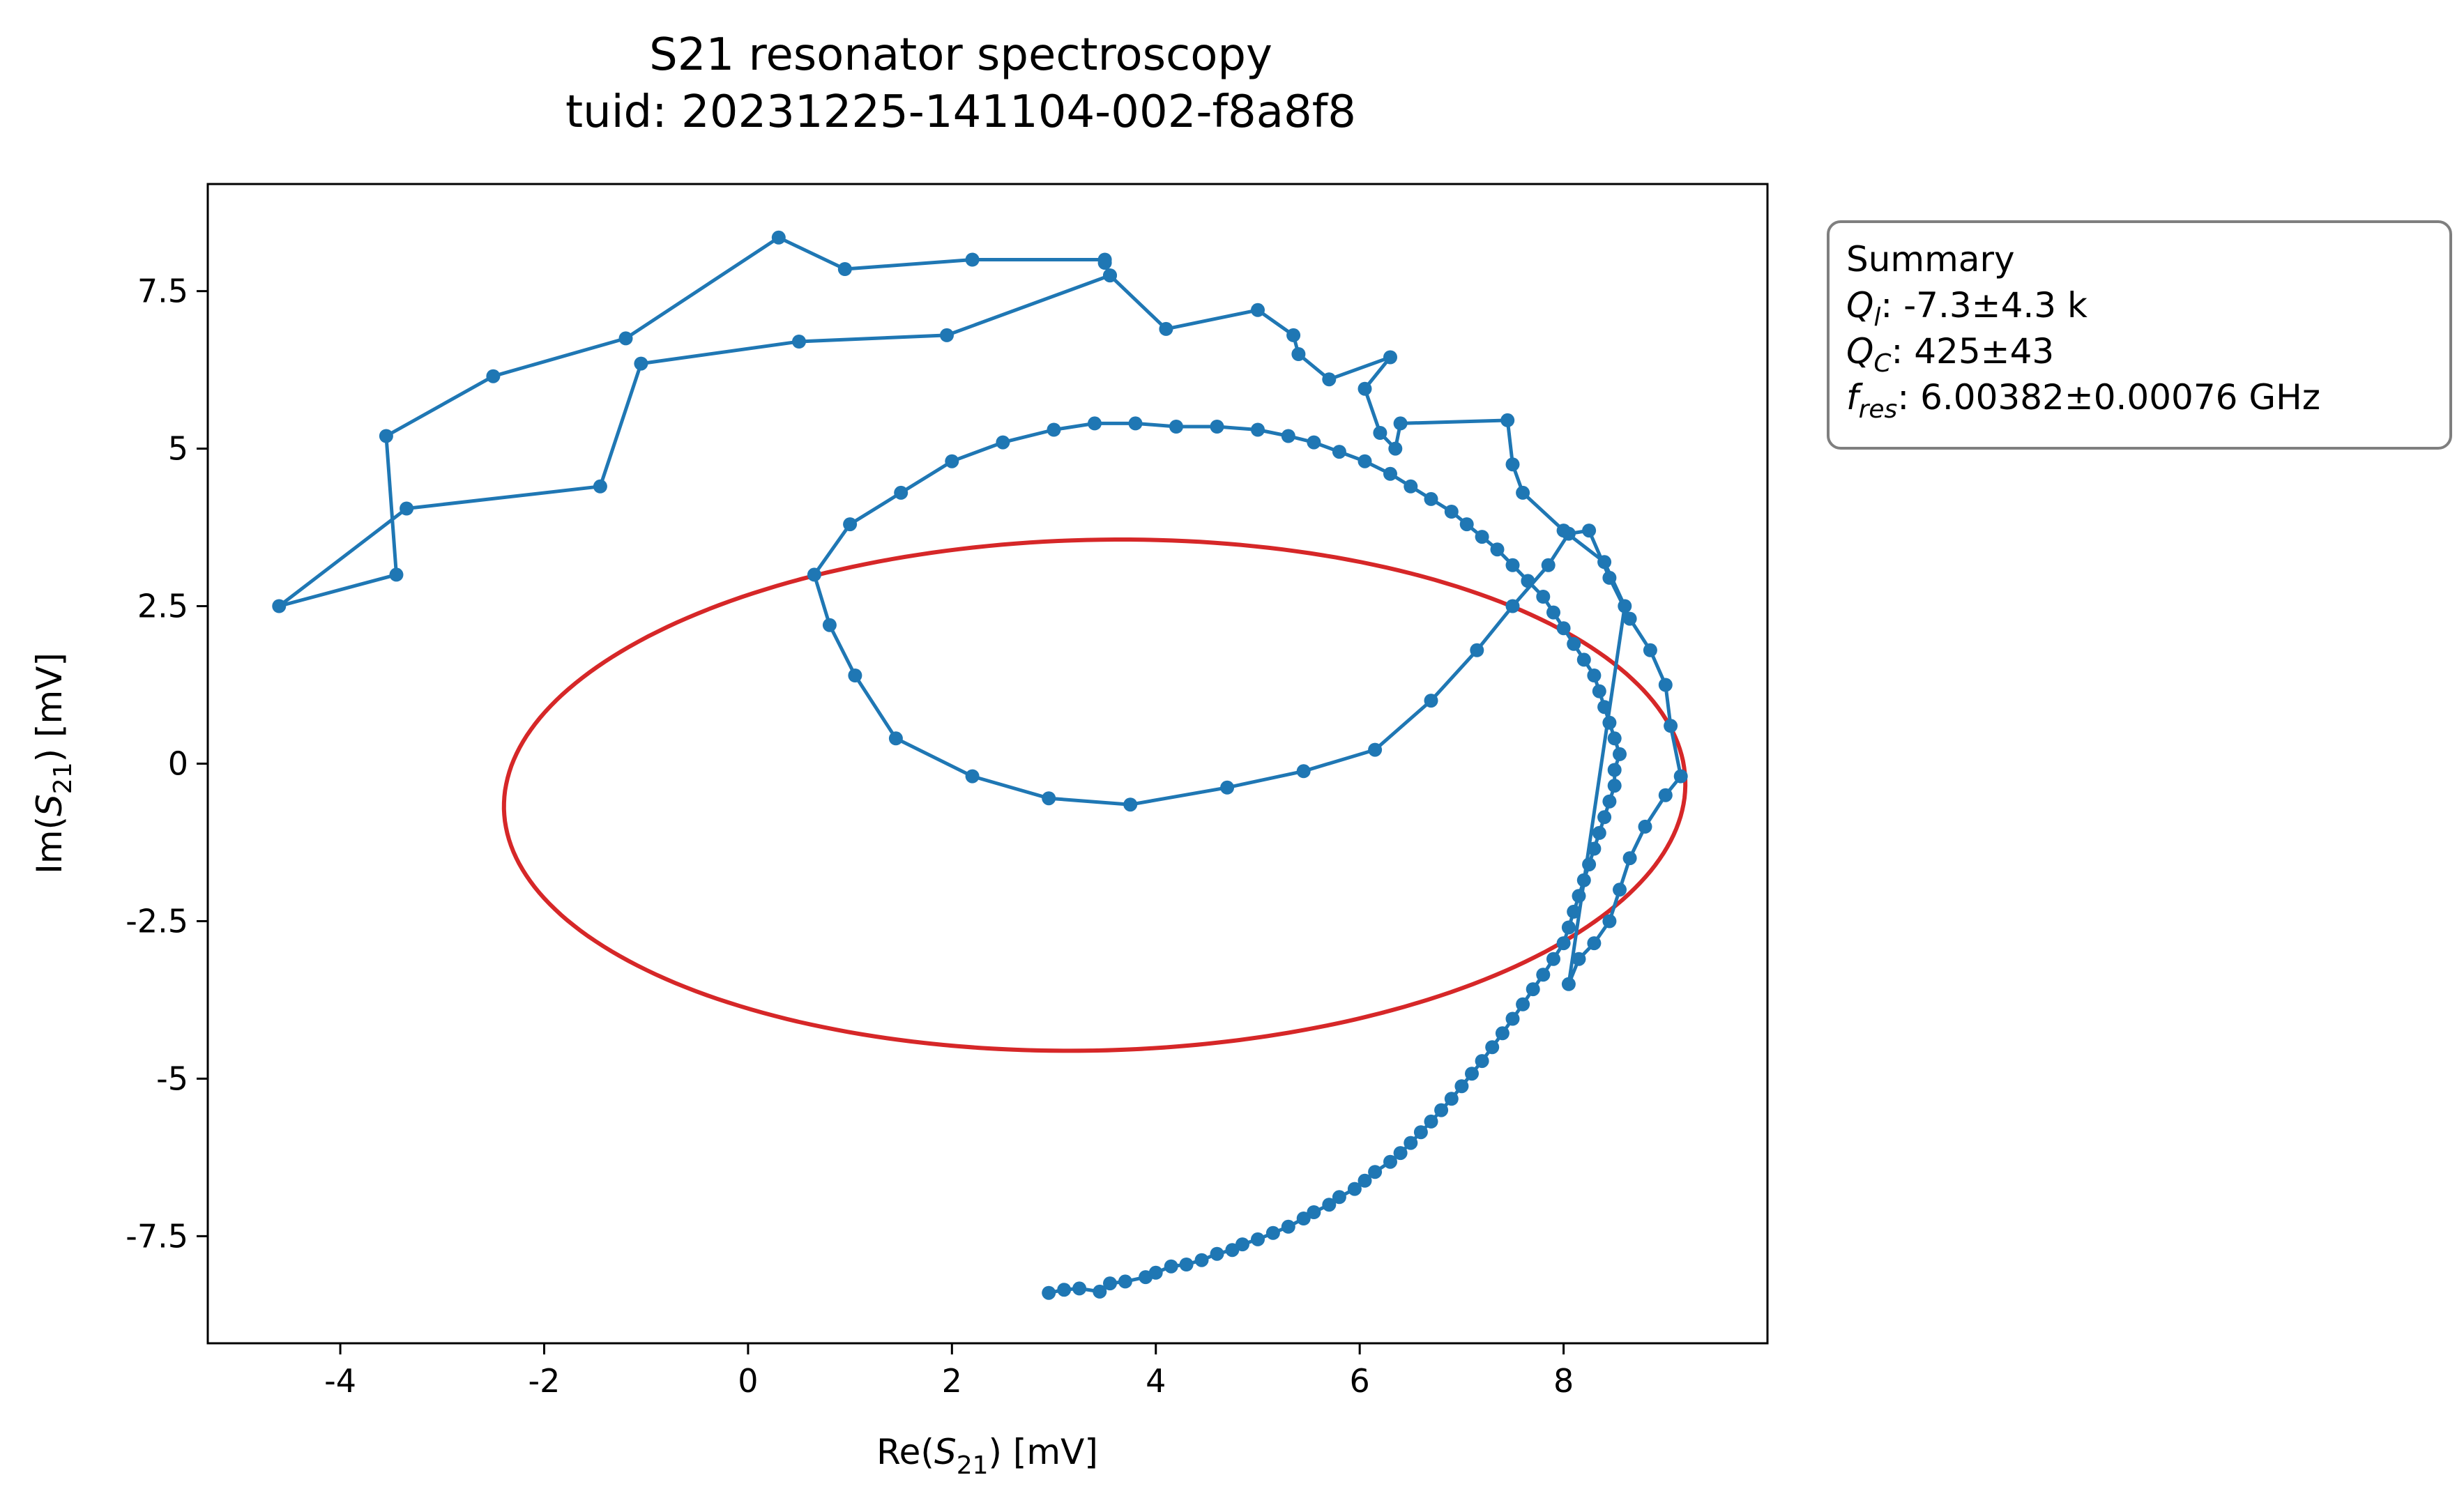 The height and width of the screenshot is (1505, 2464). What do you see at coordinates (172, 1078) in the screenshot?
I see `y-tick-label: -5` at bounding box center [172, 1078].